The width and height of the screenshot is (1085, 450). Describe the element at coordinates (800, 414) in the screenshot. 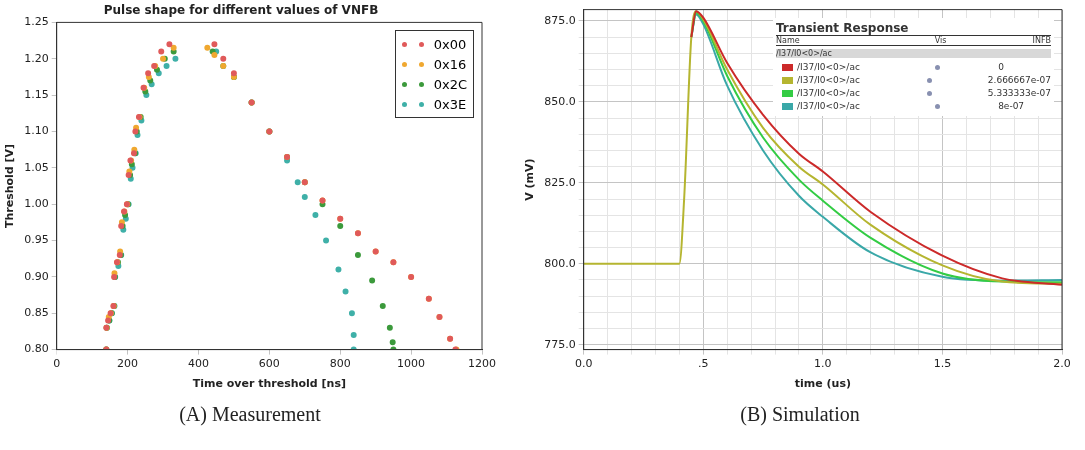

I see `text: (B) Simulation` at that location.